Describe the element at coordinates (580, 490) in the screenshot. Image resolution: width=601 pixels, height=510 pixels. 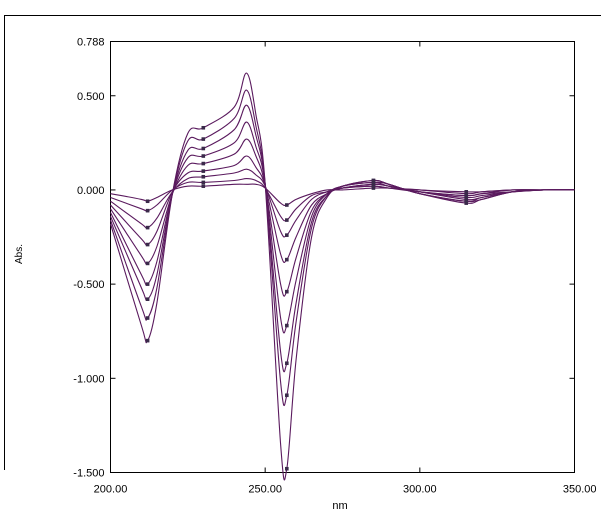
I see `x-tick-label: 350.00` at that location.